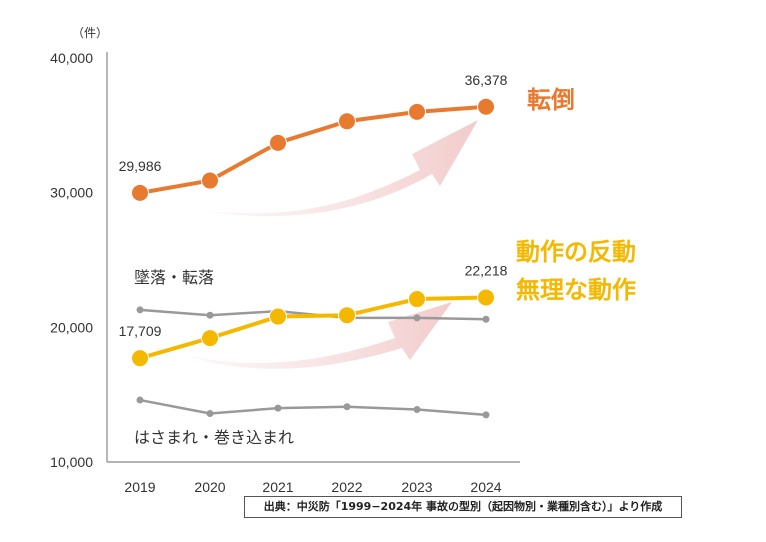 This screenshot has width=766, height=542. Describe the element at coordinates (485, 487) in the screenshot. I see `x-tick-label: 2024` at that location.